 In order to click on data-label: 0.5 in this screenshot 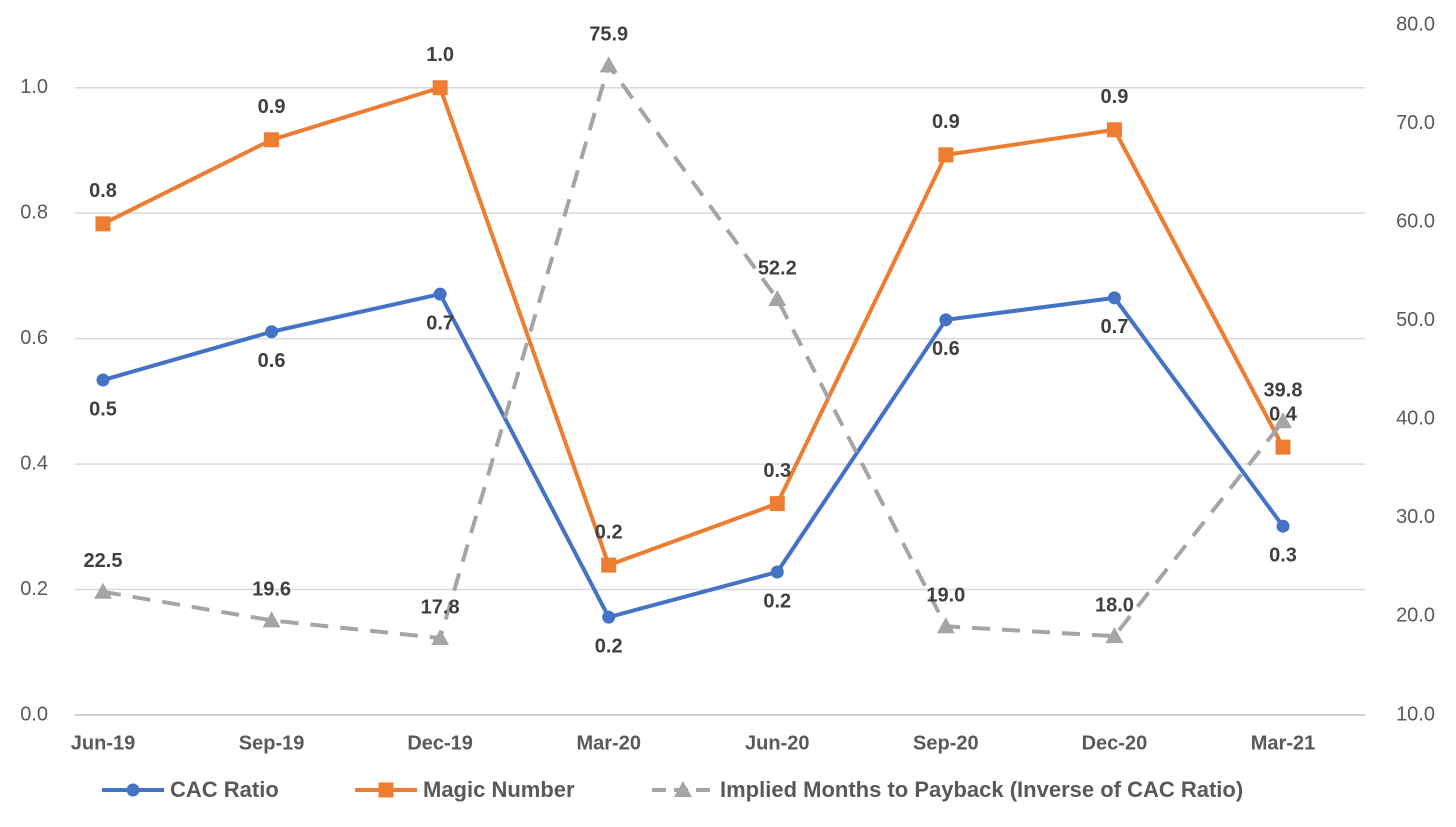, I will do `click(103, 409)`.